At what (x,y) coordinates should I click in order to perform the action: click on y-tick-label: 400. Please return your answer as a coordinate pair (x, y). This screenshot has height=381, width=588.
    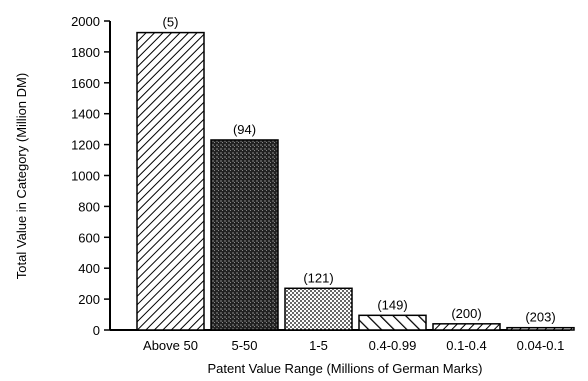
    Looking at the image, I should click on (89, 268).